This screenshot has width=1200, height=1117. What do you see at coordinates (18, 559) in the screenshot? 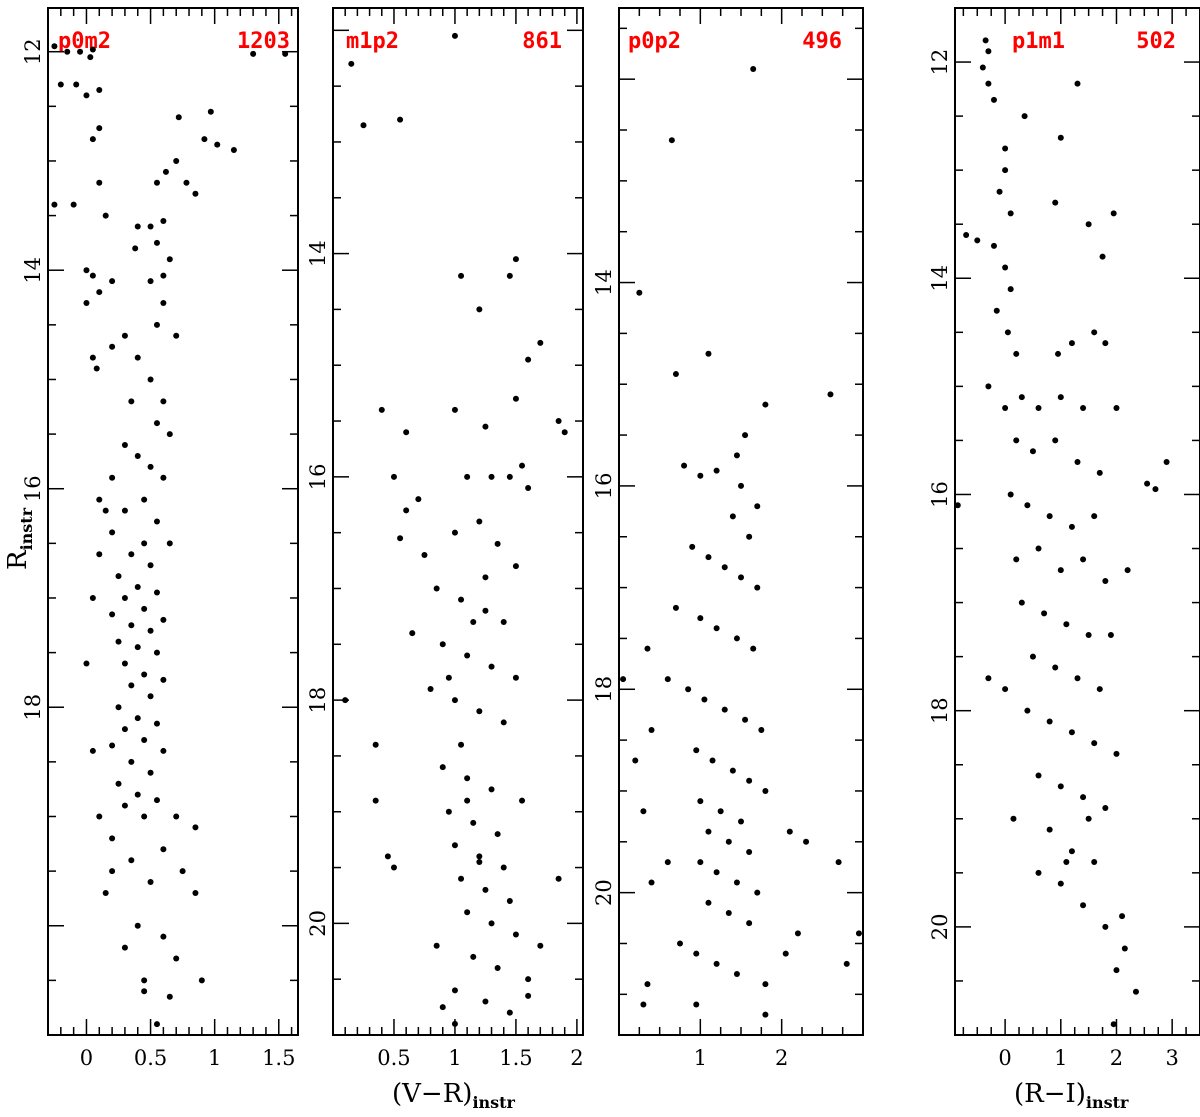
I see `y-axis-title-main: R` at bounding box center [18, 559].